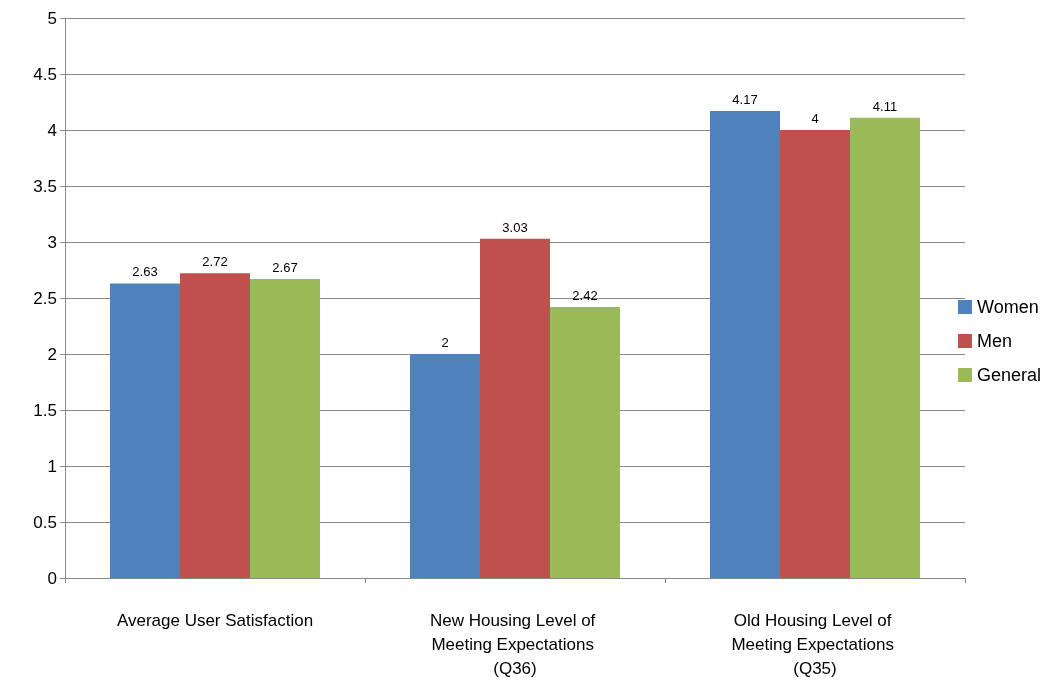 Image resolution: width=1051 pixels, height=682 pixels. I want to click on legend-label: Men, so click(994, 341).